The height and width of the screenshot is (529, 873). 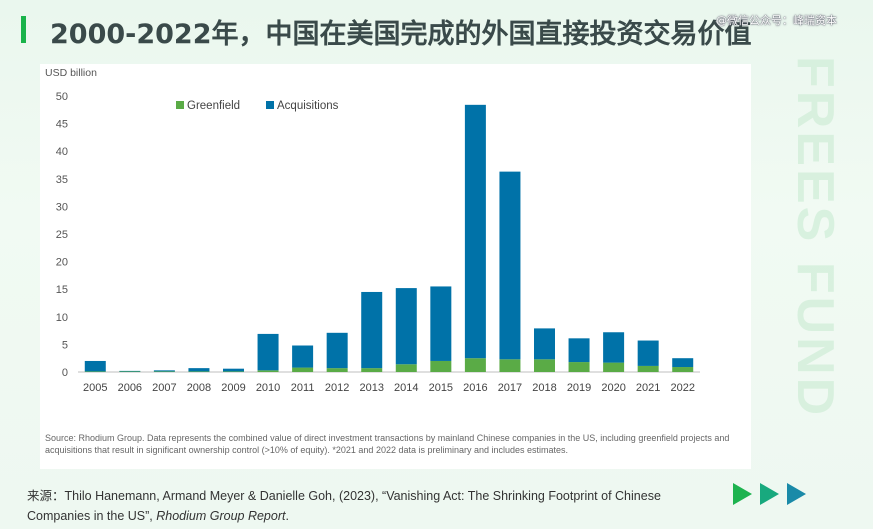 What do you see at coordinates (441, 388) in the screenshot?
I see `x-tick-label: 2015` at bounding box center [441, 388].